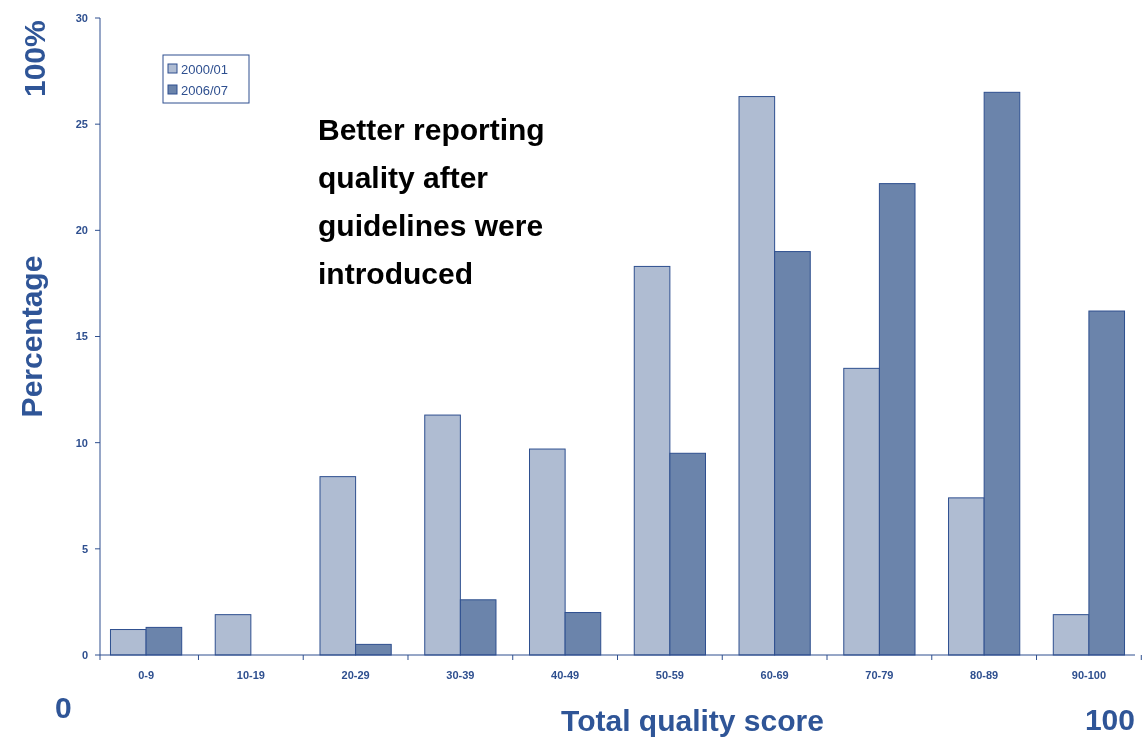  What do you see at coordinates (1089, 675) in the screenshot?
I see `x-tick-label: 90-100` at bounding box center [1089, 675].